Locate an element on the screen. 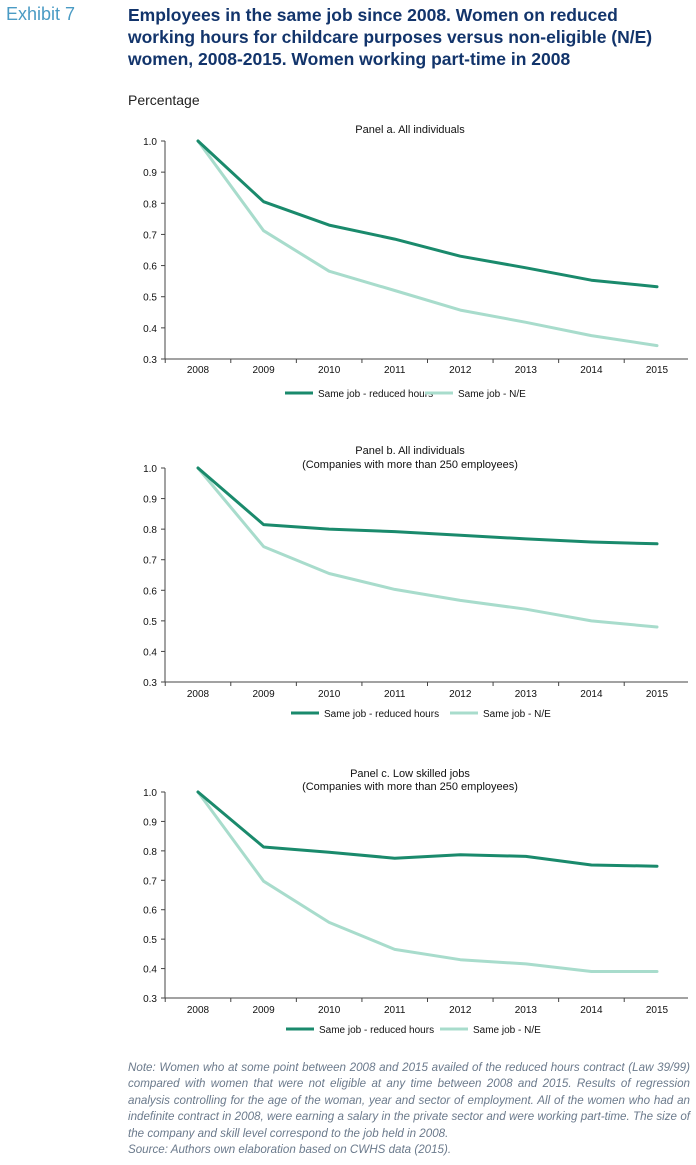  chart-title: Panel c. Low skilled jobs is located at coordinates (410, 774).